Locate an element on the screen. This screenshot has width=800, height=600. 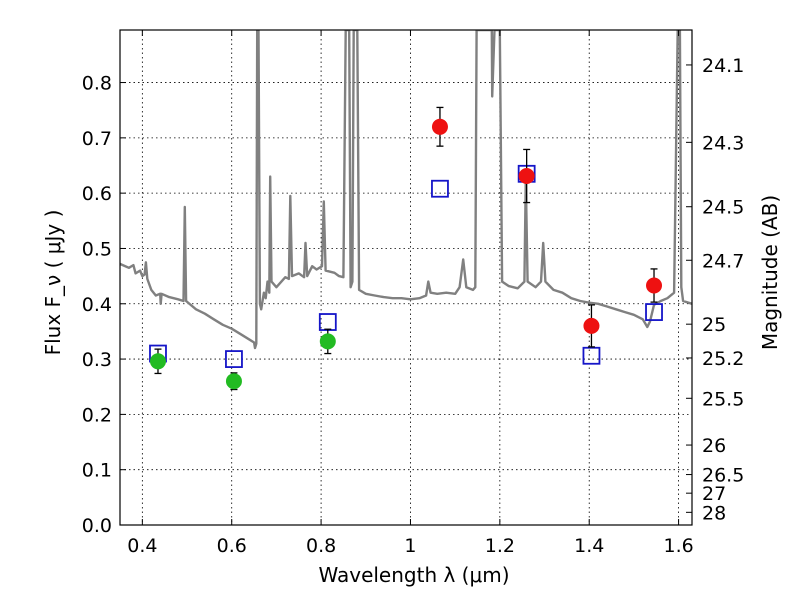
x-tick-label: 0.4 is located at coordinates (142, 546).